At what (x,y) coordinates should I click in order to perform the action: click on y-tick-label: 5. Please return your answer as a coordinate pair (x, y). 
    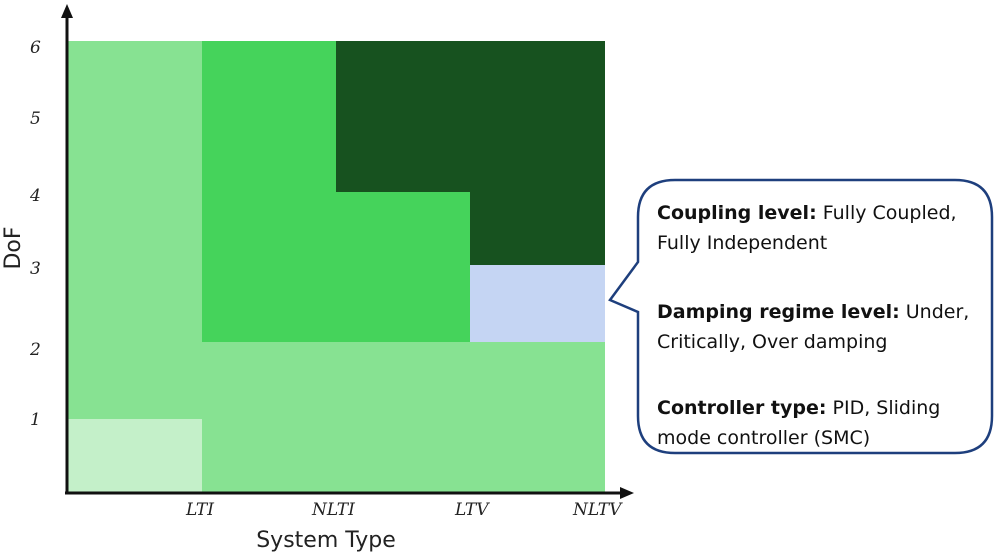
    Looking at the image, I should click on (35, 119).